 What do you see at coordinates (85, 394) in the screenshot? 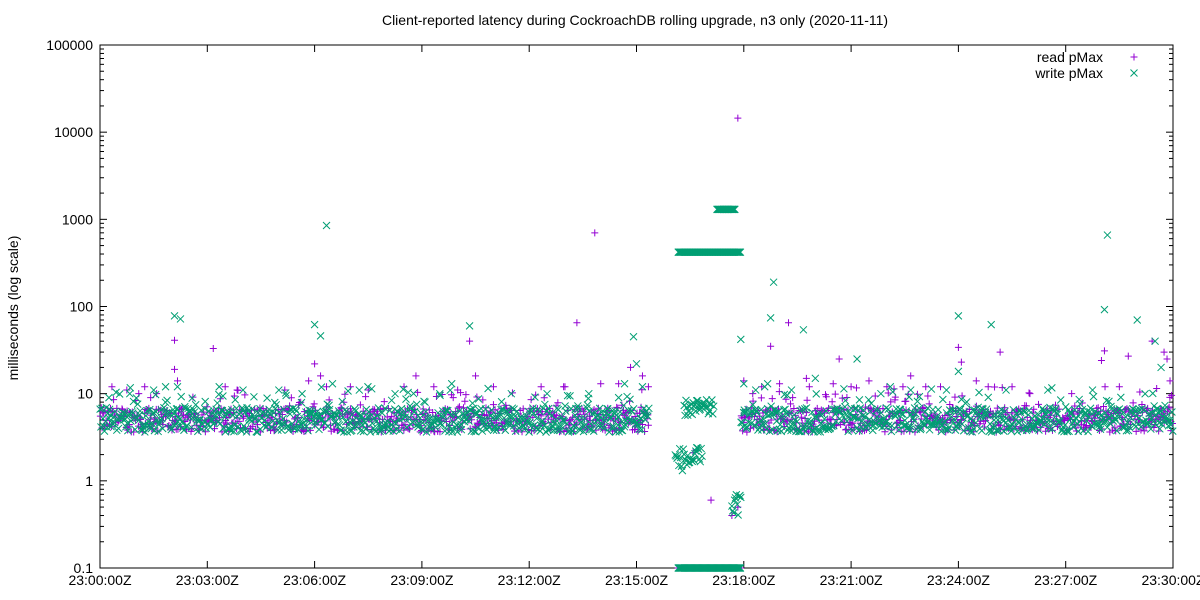
I see `y-tick-label-2: 10` at bounding box center [85, 394].